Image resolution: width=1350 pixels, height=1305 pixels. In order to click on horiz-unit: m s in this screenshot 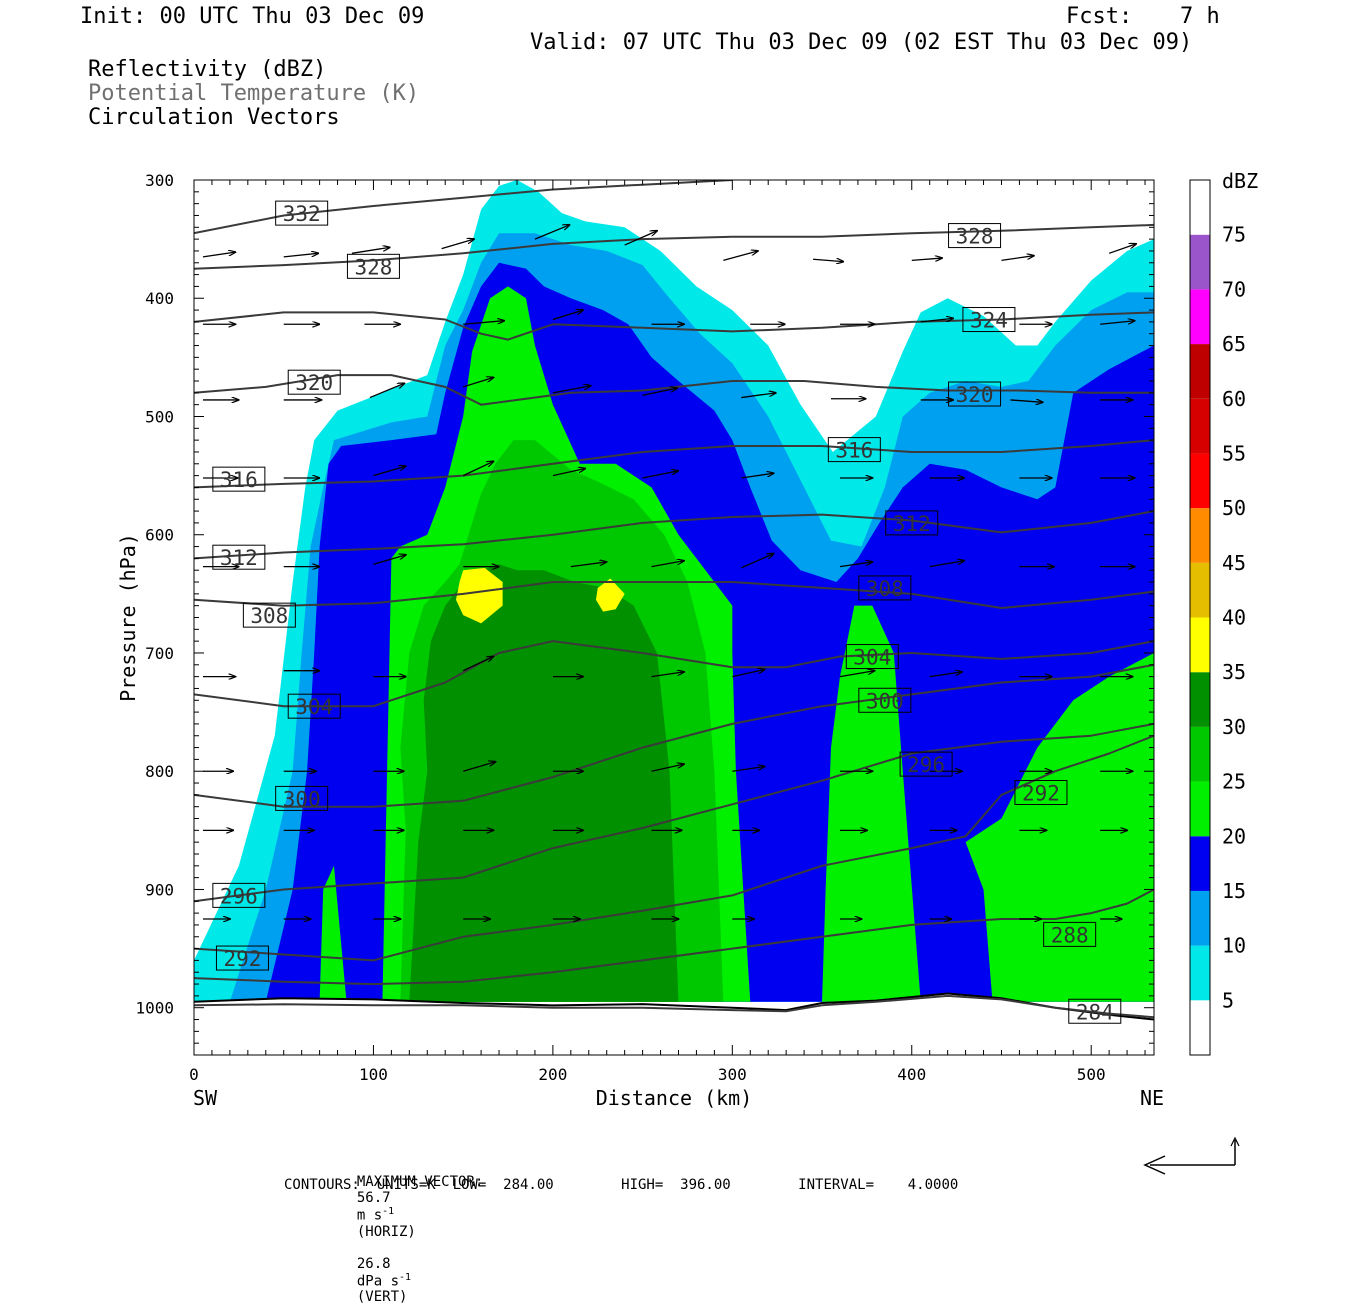, I will do `click(369, 1215)`.